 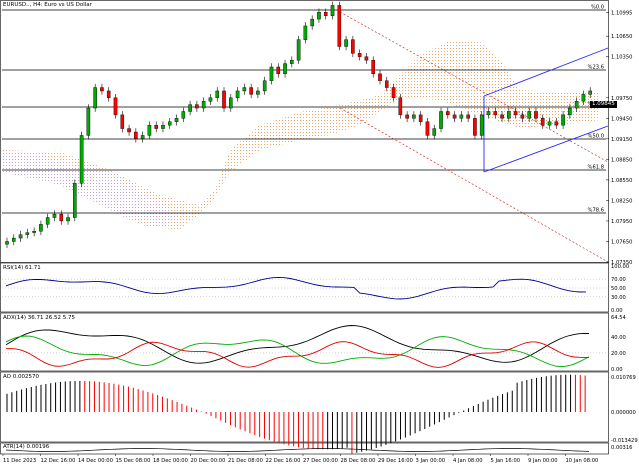 I want to click on atr-panel, so click(x=304, y=448).